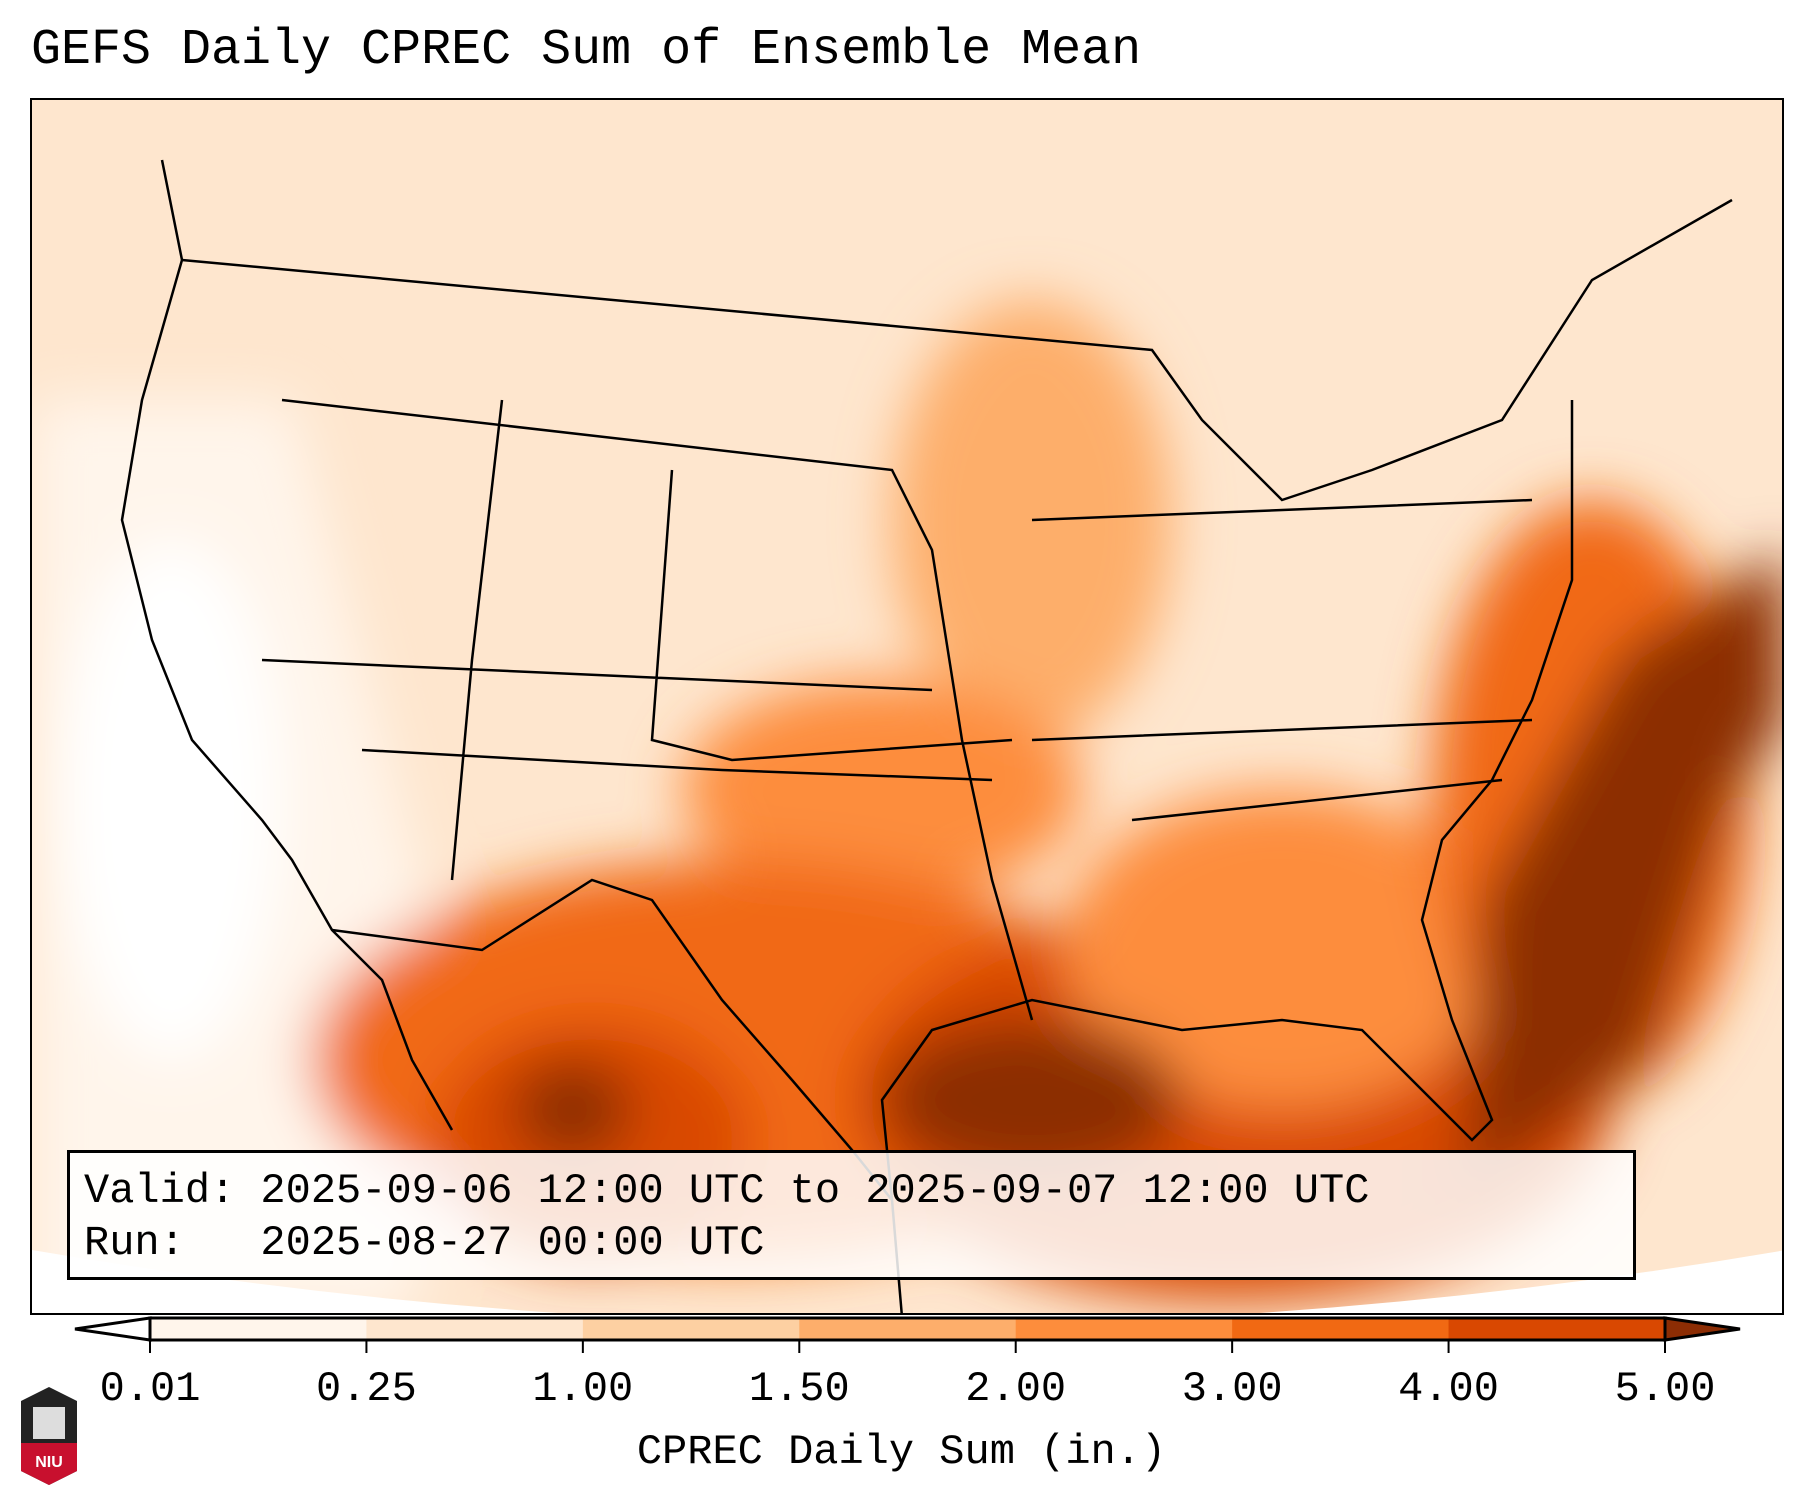 The height and width of the screenshot is (1500, 1803). What do you see at coordinates (366, 1389) in the screenshot?
I see `colorbar-tick-label: 0.25` at bounding box center [366, 1389].